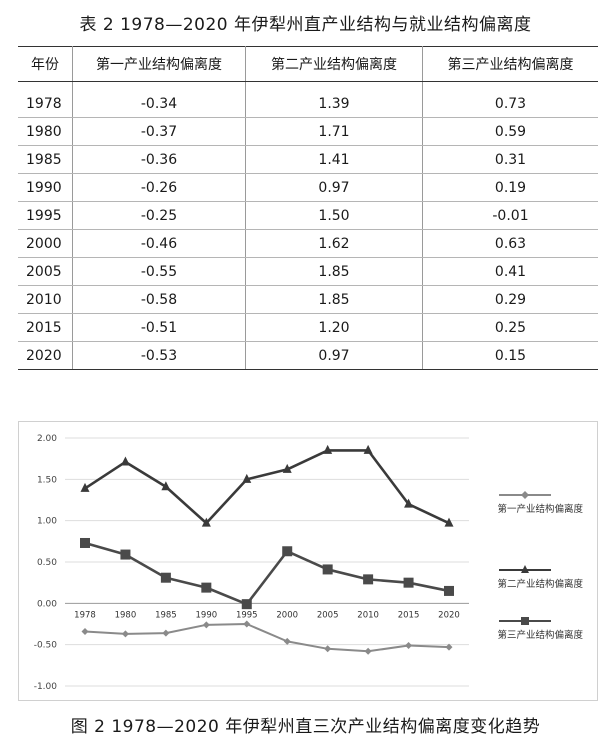  I want to click on cell-year: 1978, so click(45, 99).